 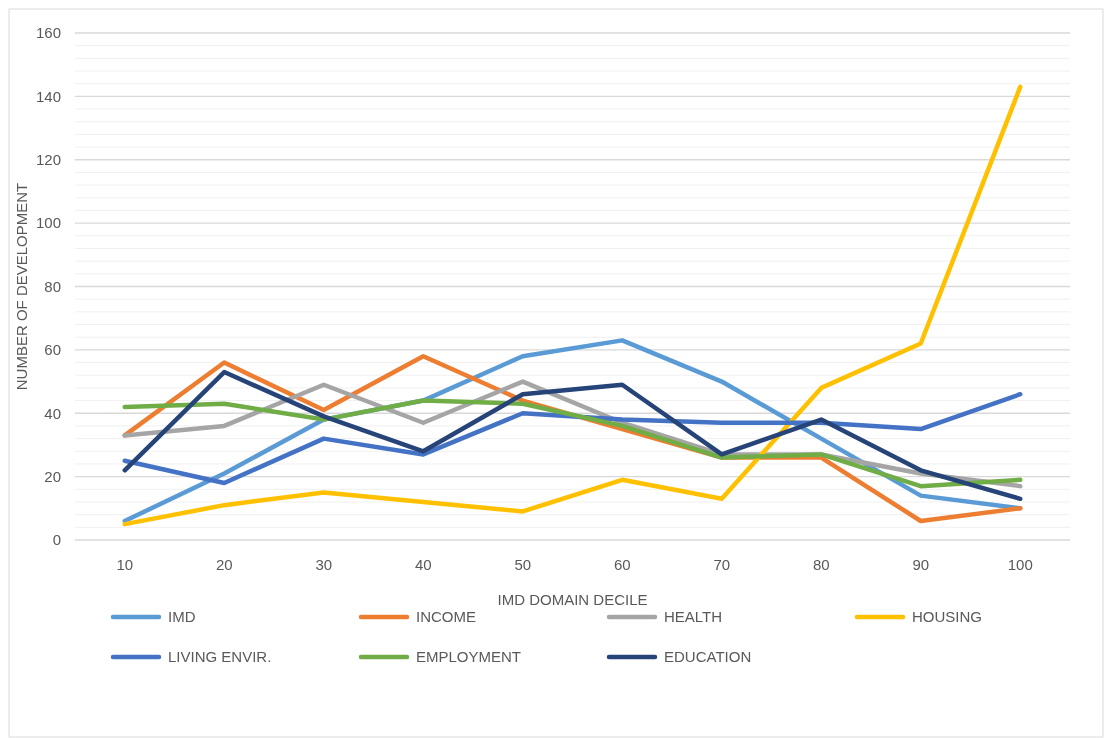 I want to click on y-tick-label: 0, so click(x=56, y=540).